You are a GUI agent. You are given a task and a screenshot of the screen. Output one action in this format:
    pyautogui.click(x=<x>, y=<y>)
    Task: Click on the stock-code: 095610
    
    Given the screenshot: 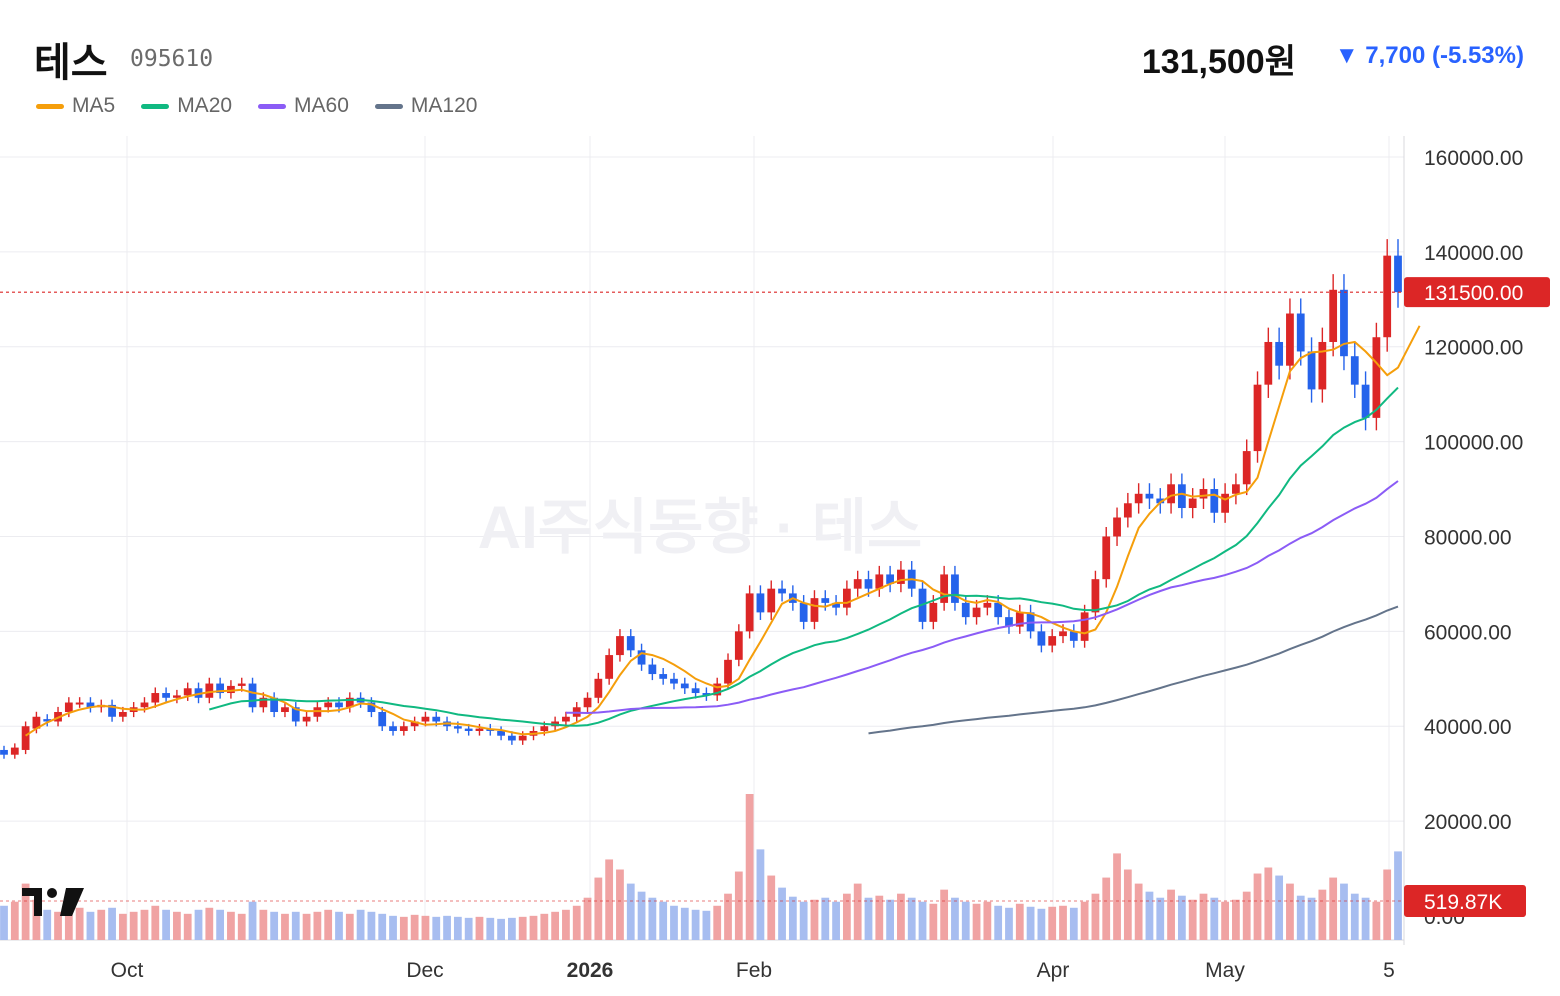 What is the action you would take?
    pyautogui.click(x=172, y=59)
    